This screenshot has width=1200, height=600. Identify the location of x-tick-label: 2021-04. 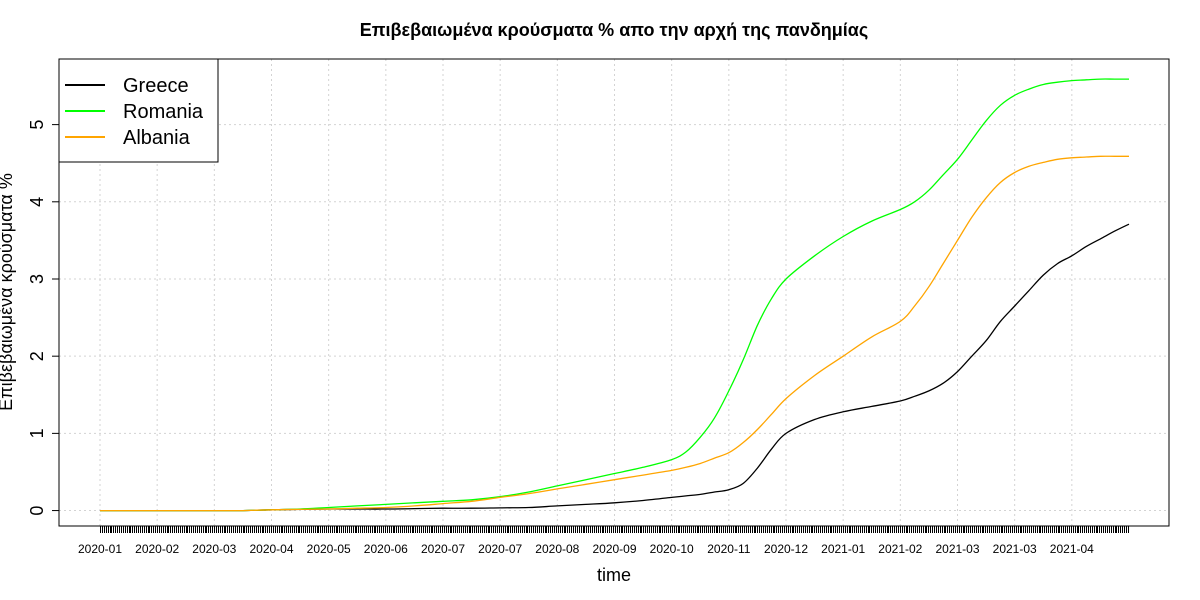
(1072, 549).